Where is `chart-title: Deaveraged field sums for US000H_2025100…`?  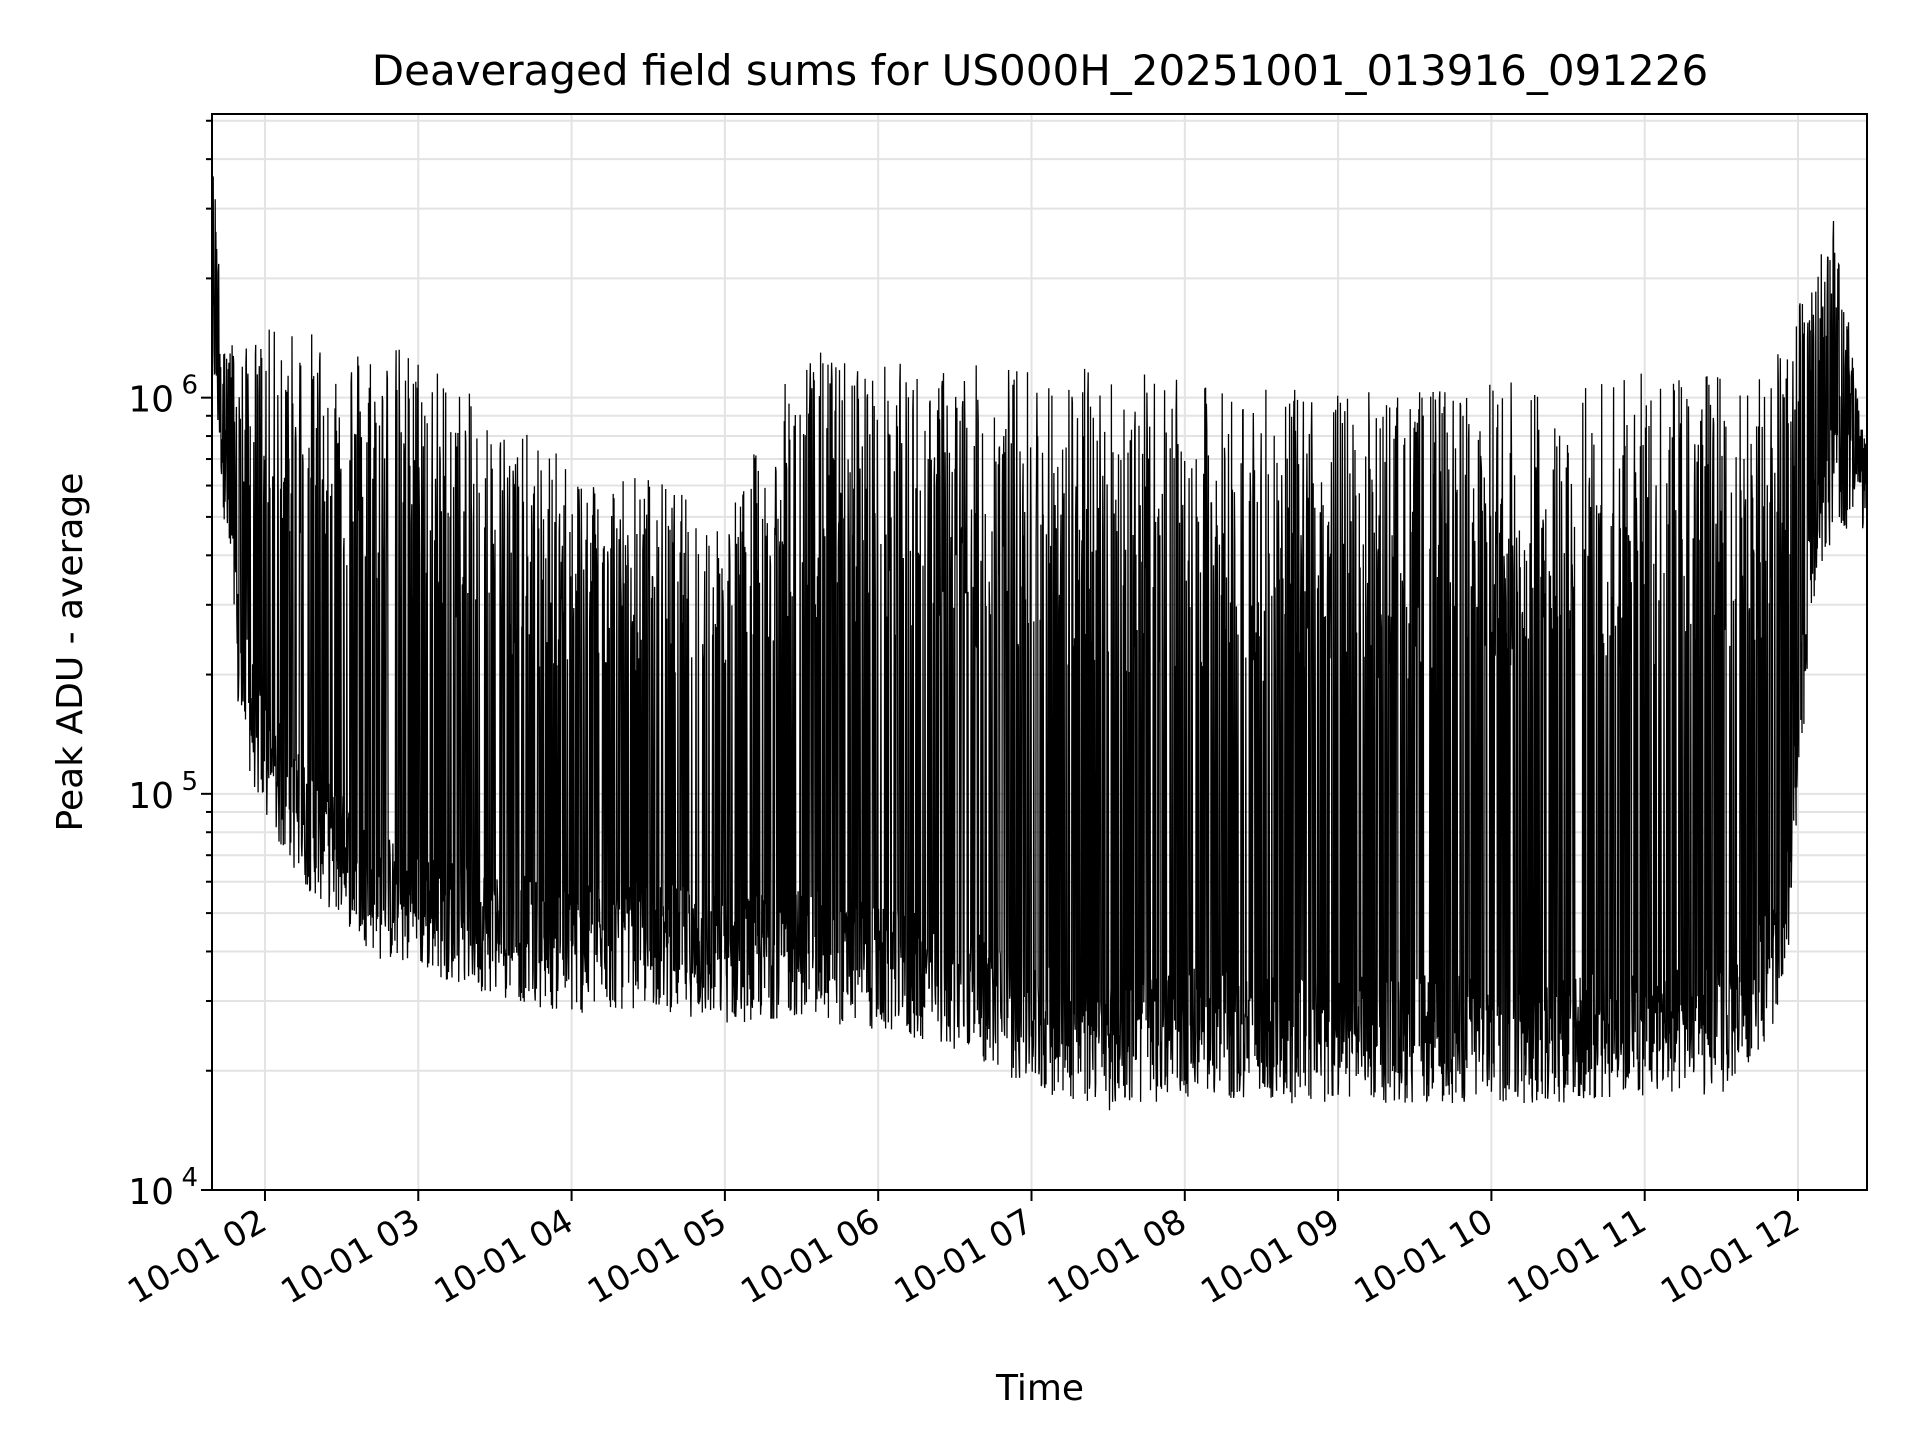 chart-title: Deaveraged field sums for US000H_2025100… is located at coordinates (1040, 70).